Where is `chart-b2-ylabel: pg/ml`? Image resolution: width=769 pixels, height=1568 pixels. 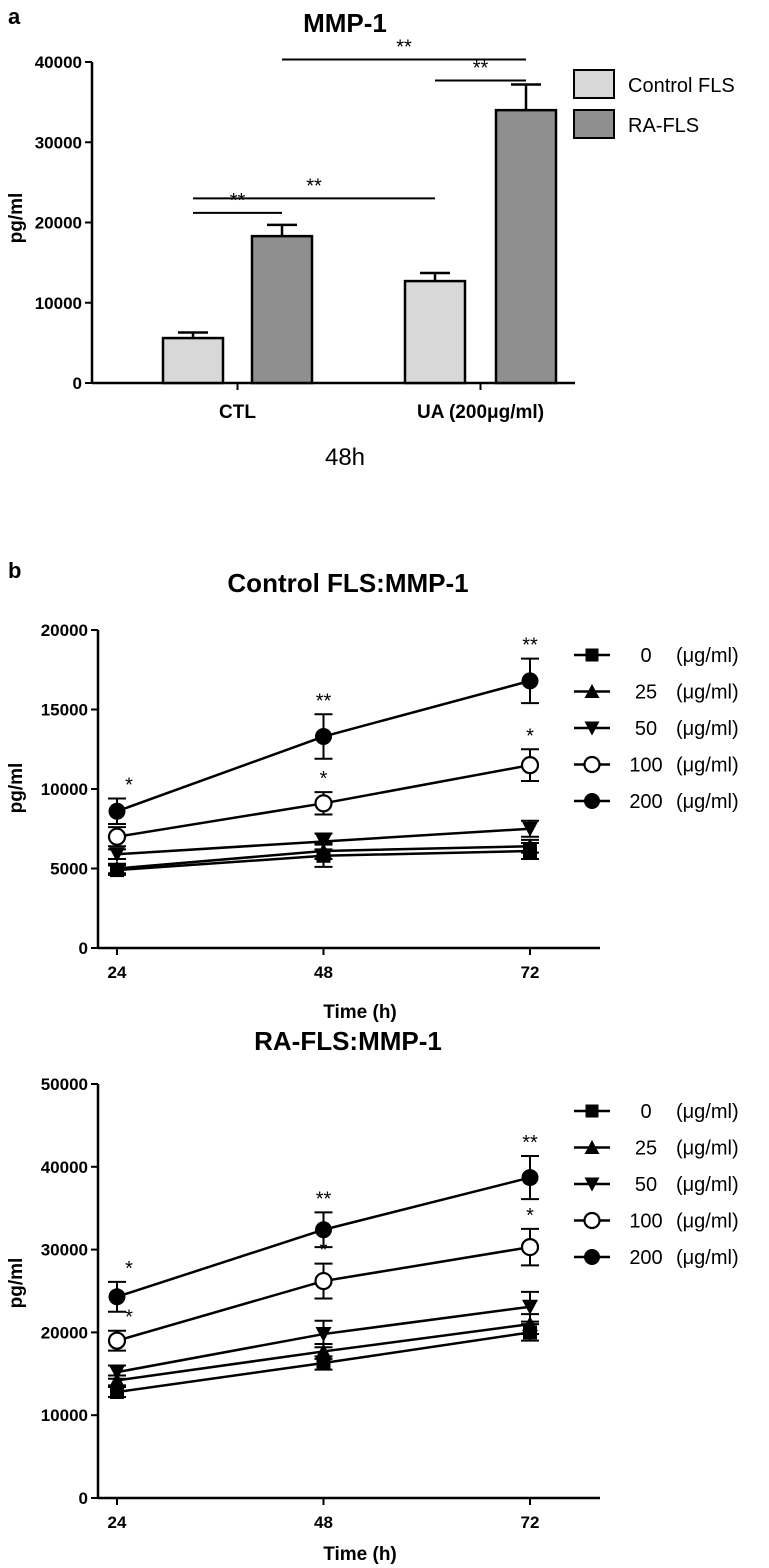
chart-b2-ylabel: pg/ml is located at coordinates (16, 1283).